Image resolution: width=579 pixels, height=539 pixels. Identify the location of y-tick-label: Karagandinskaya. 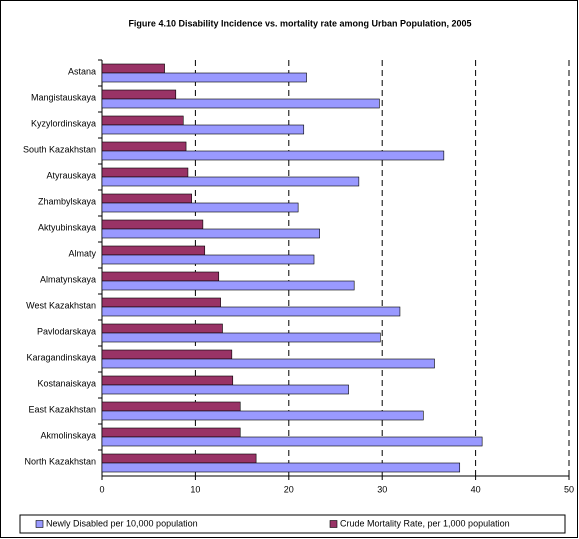
(61, 357).